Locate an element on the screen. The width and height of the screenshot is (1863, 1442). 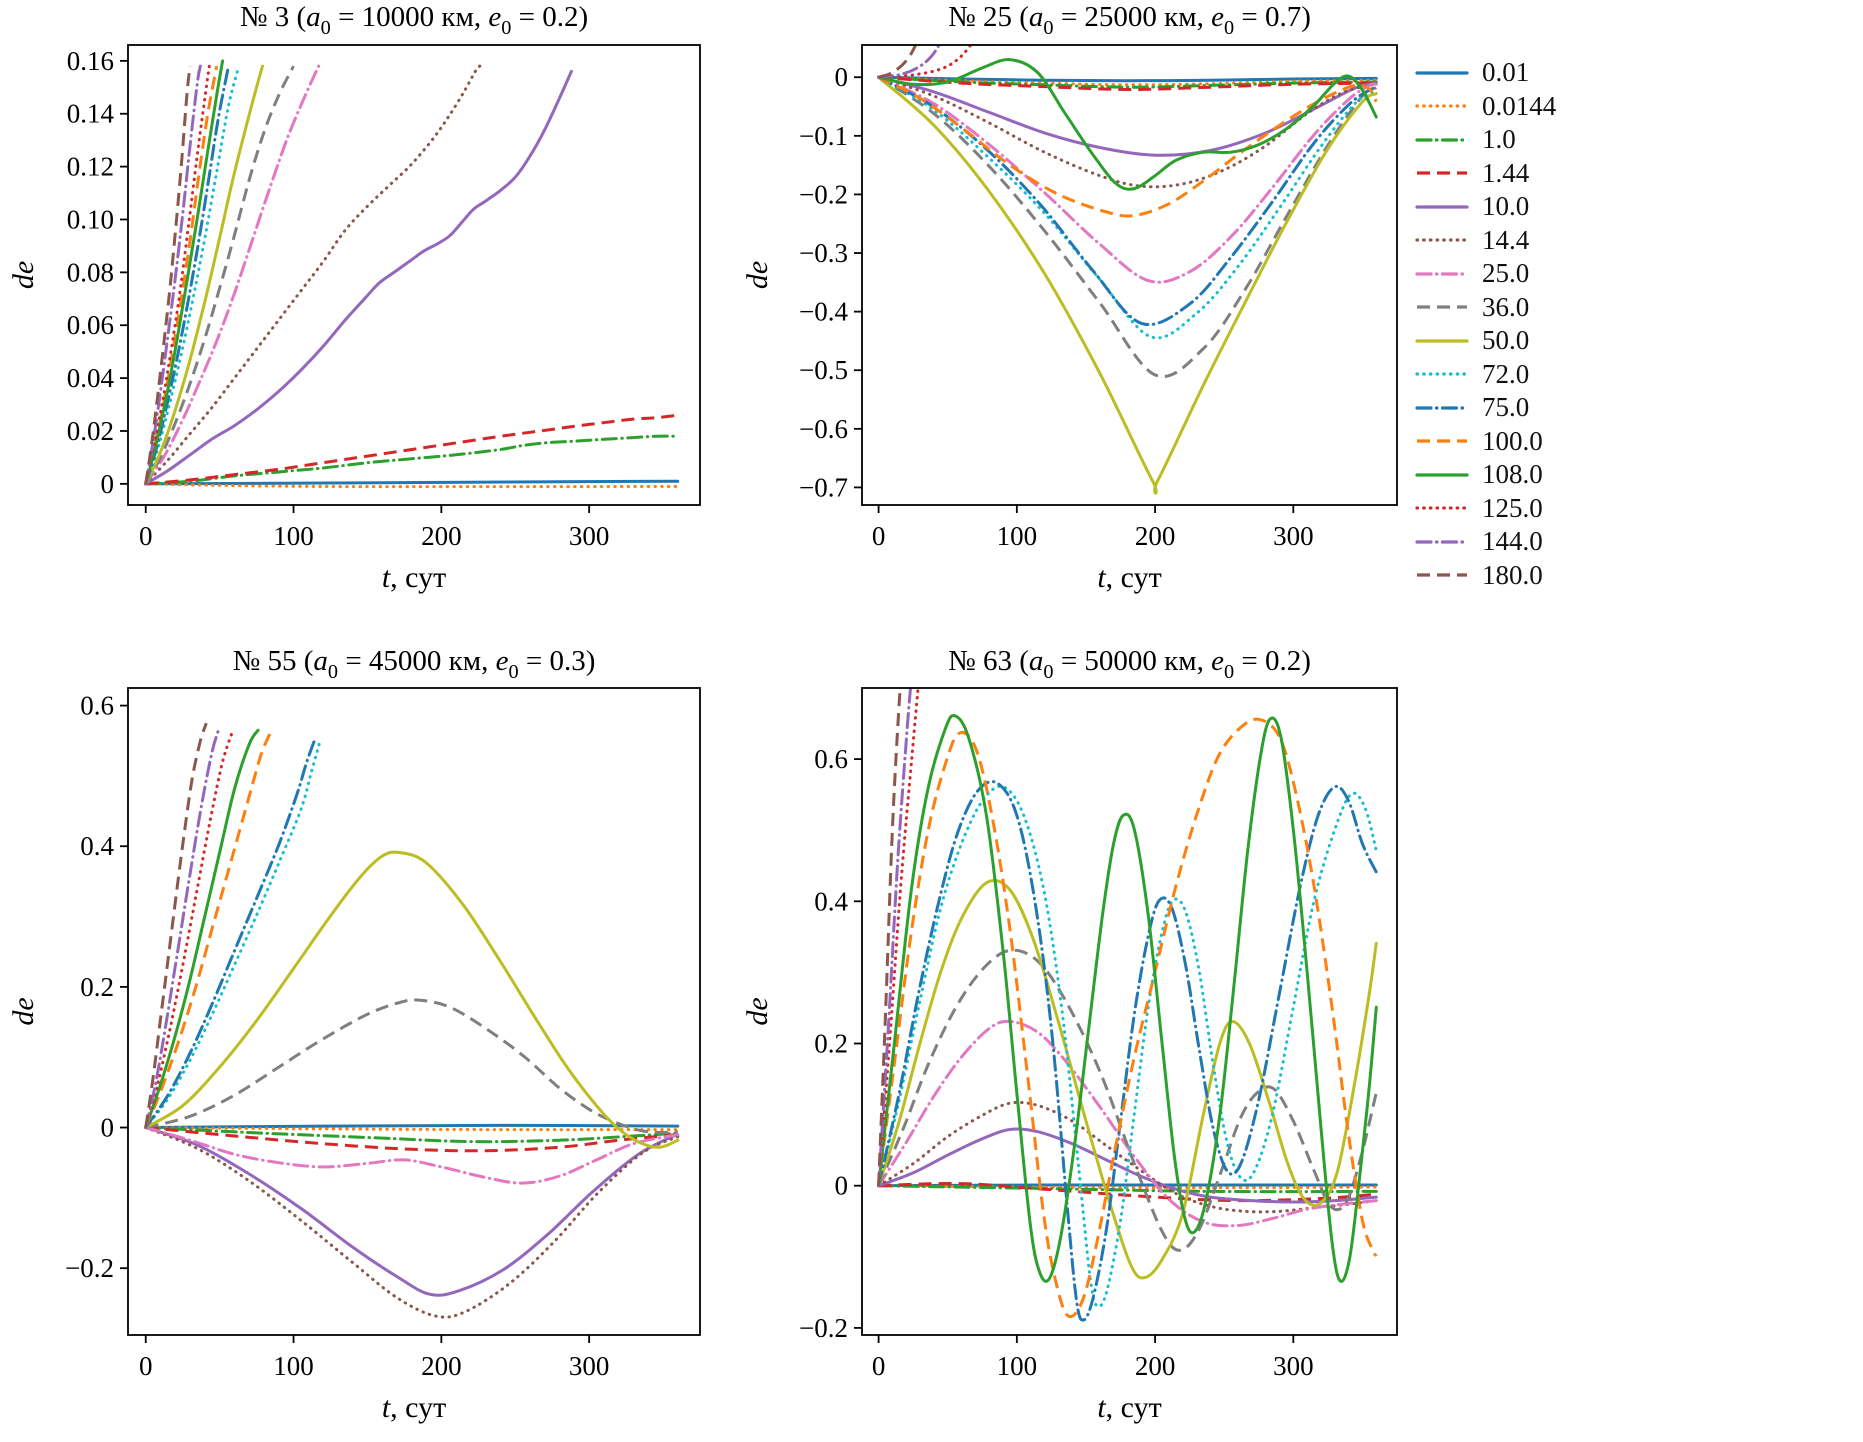
series-line-100.0 is located at coordinates (1127, 146).